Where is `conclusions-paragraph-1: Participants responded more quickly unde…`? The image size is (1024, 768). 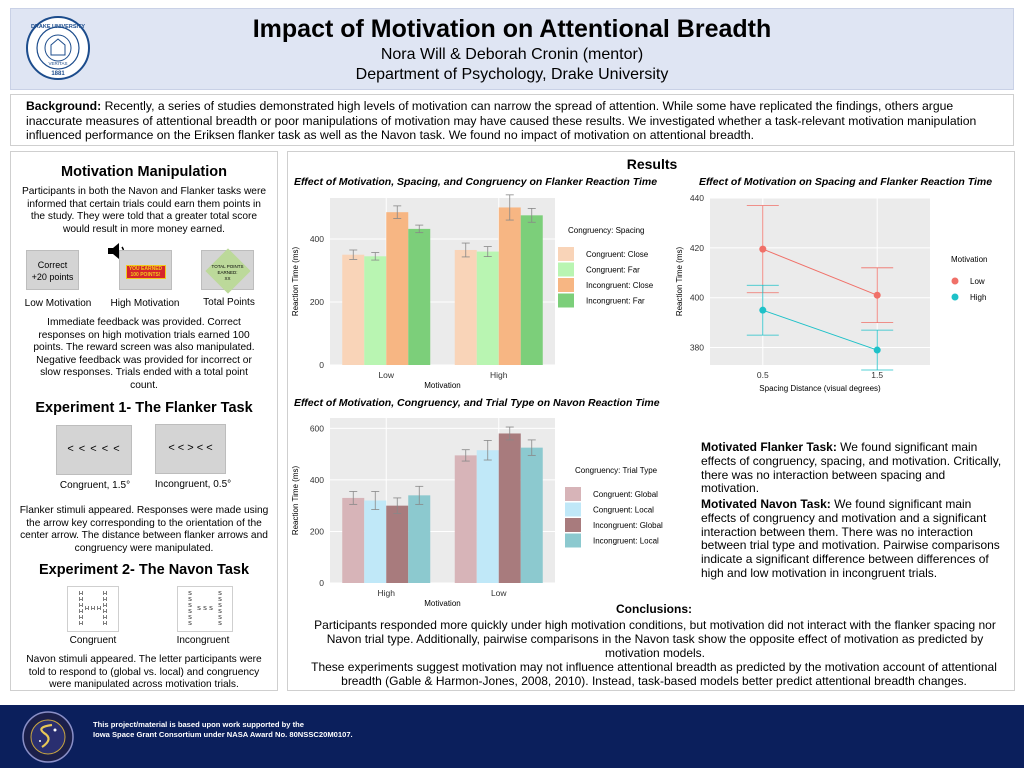
conclusions-paragraph-1: Participants responded more quickly unde… is located at coordinates (655, 639).